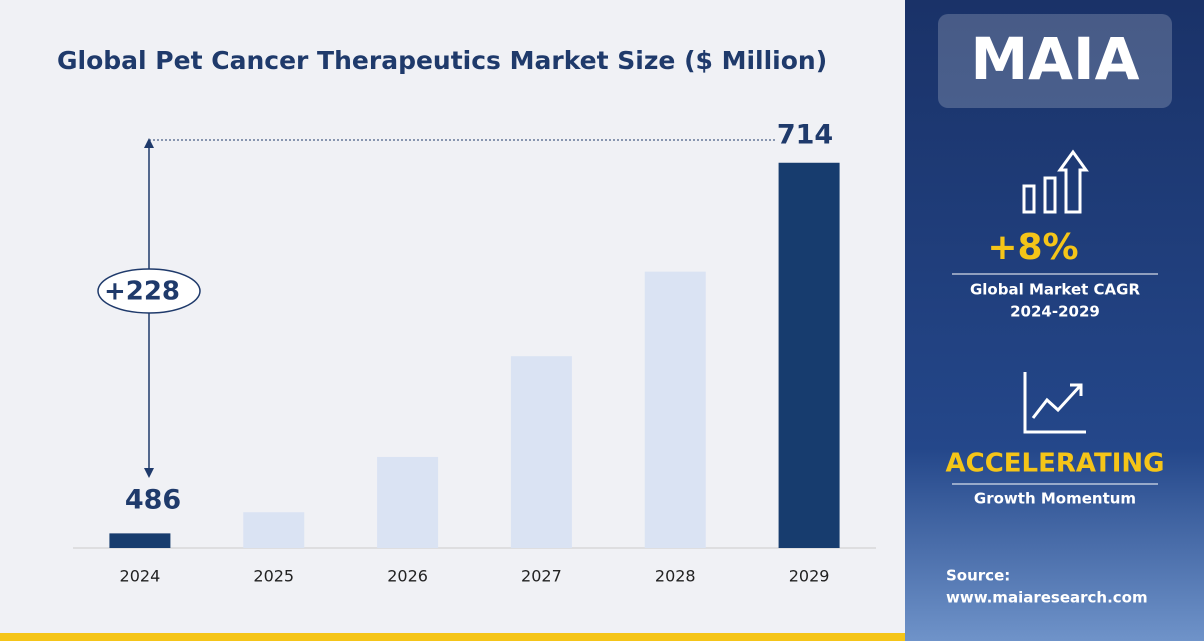 The image size is (1204, 641). What do you see at coordinates (1055, 312) in the screenshot?
I see `cagr-period: 2024-2029` at bounding box center [1055, 312].